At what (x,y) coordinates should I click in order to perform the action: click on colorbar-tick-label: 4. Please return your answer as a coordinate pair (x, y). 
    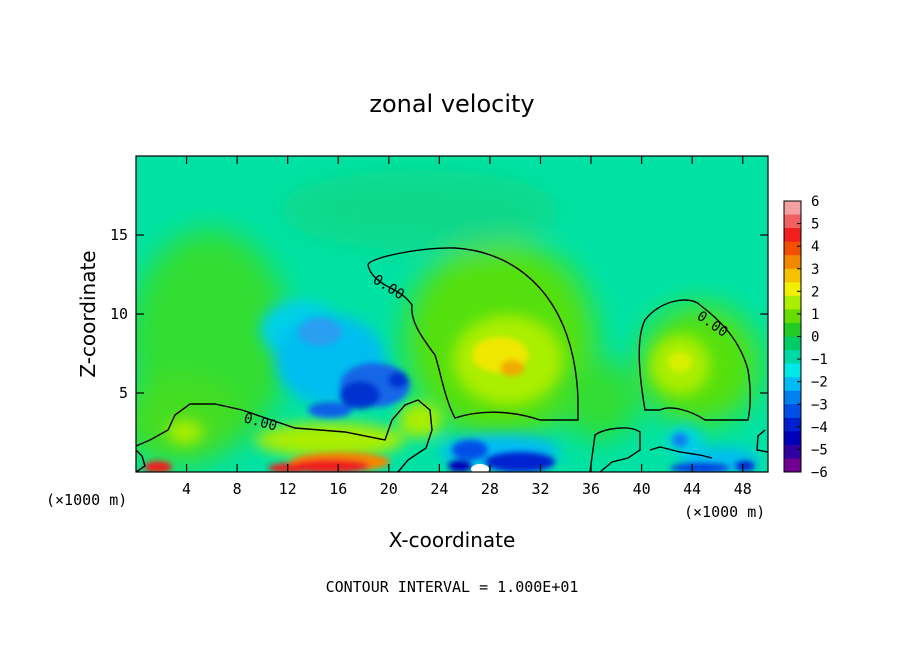
    Looking at the image, I should click on (815, 247).